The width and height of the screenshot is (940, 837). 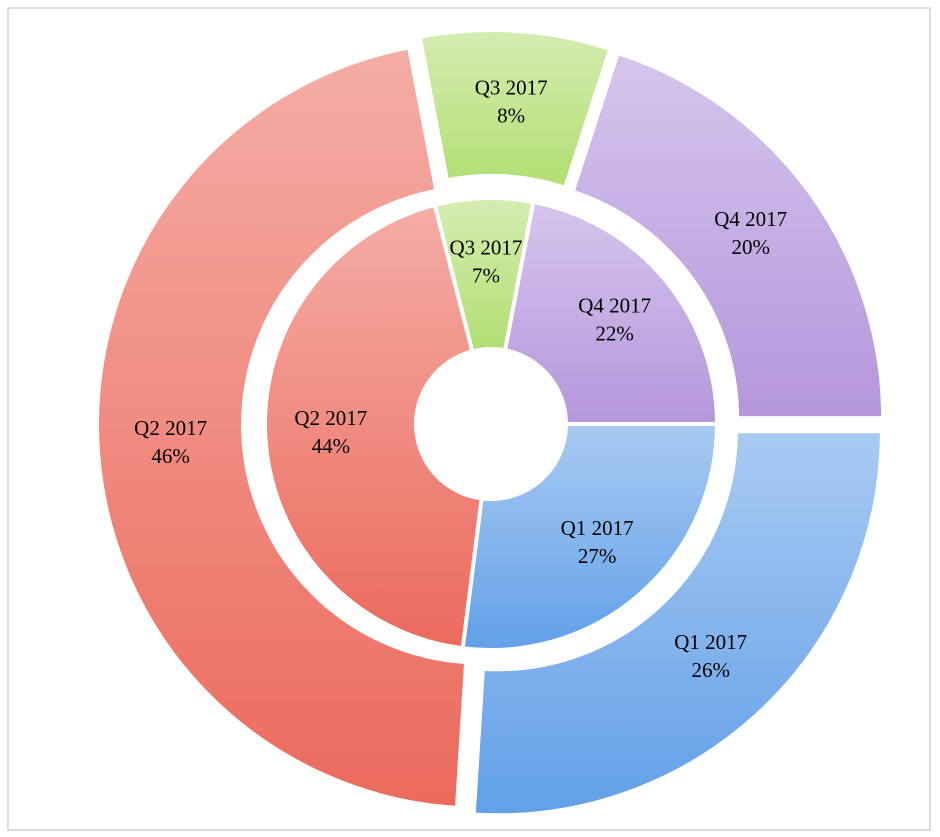 I want to click on slice-value-label: 8%, so click(x=511, y=115).